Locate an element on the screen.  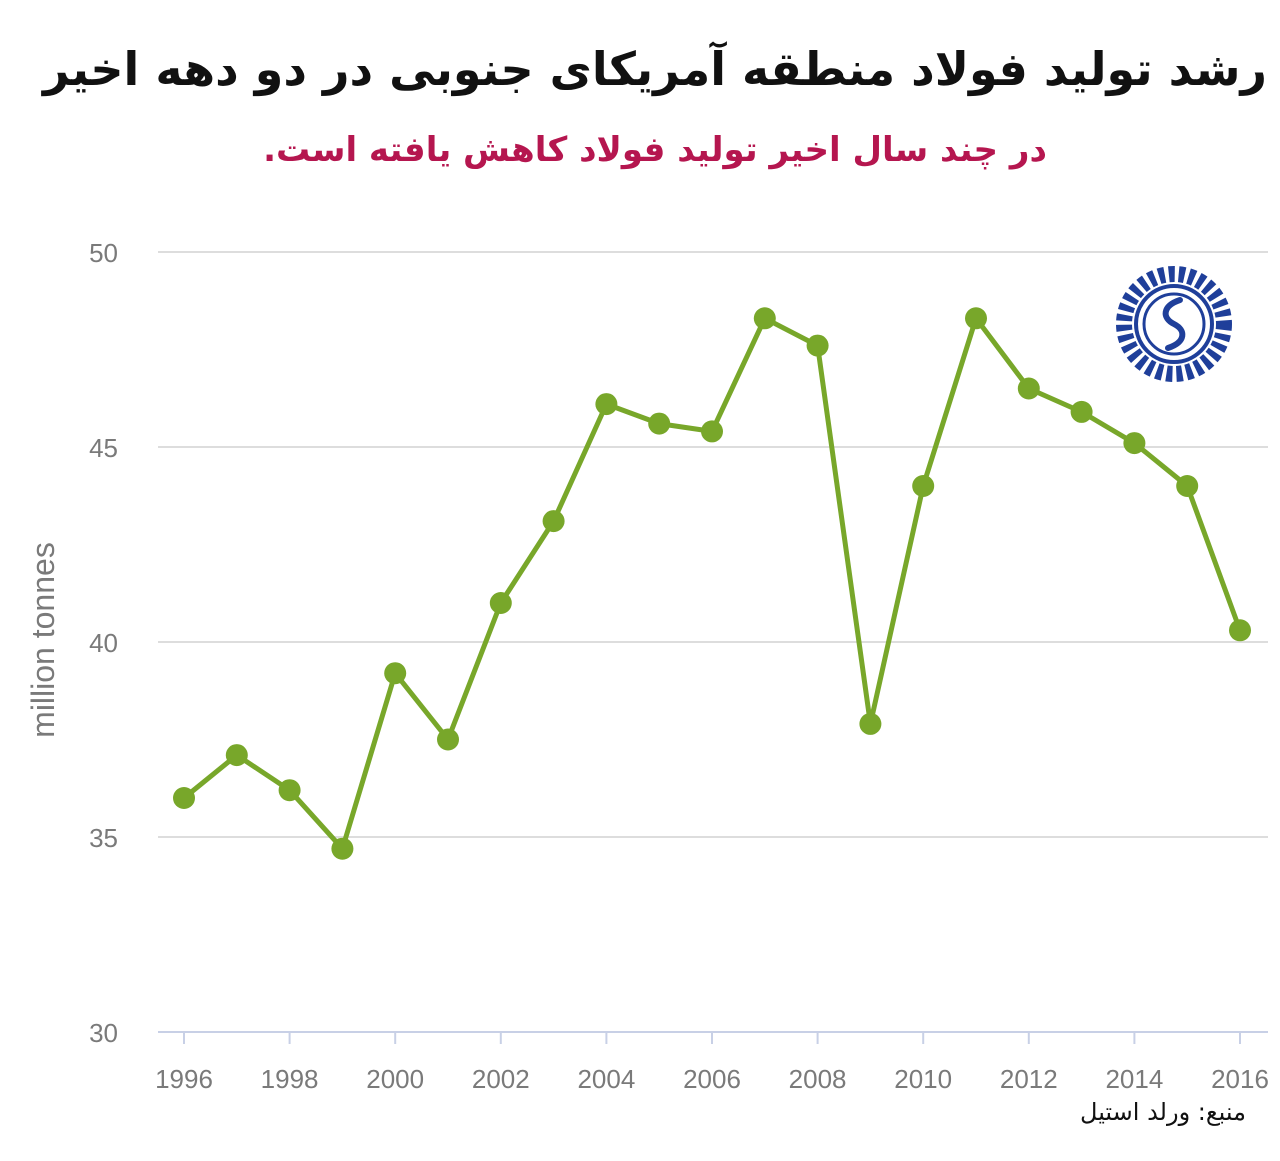
emblem-logo-icon is located at coordinates (1174, 324).